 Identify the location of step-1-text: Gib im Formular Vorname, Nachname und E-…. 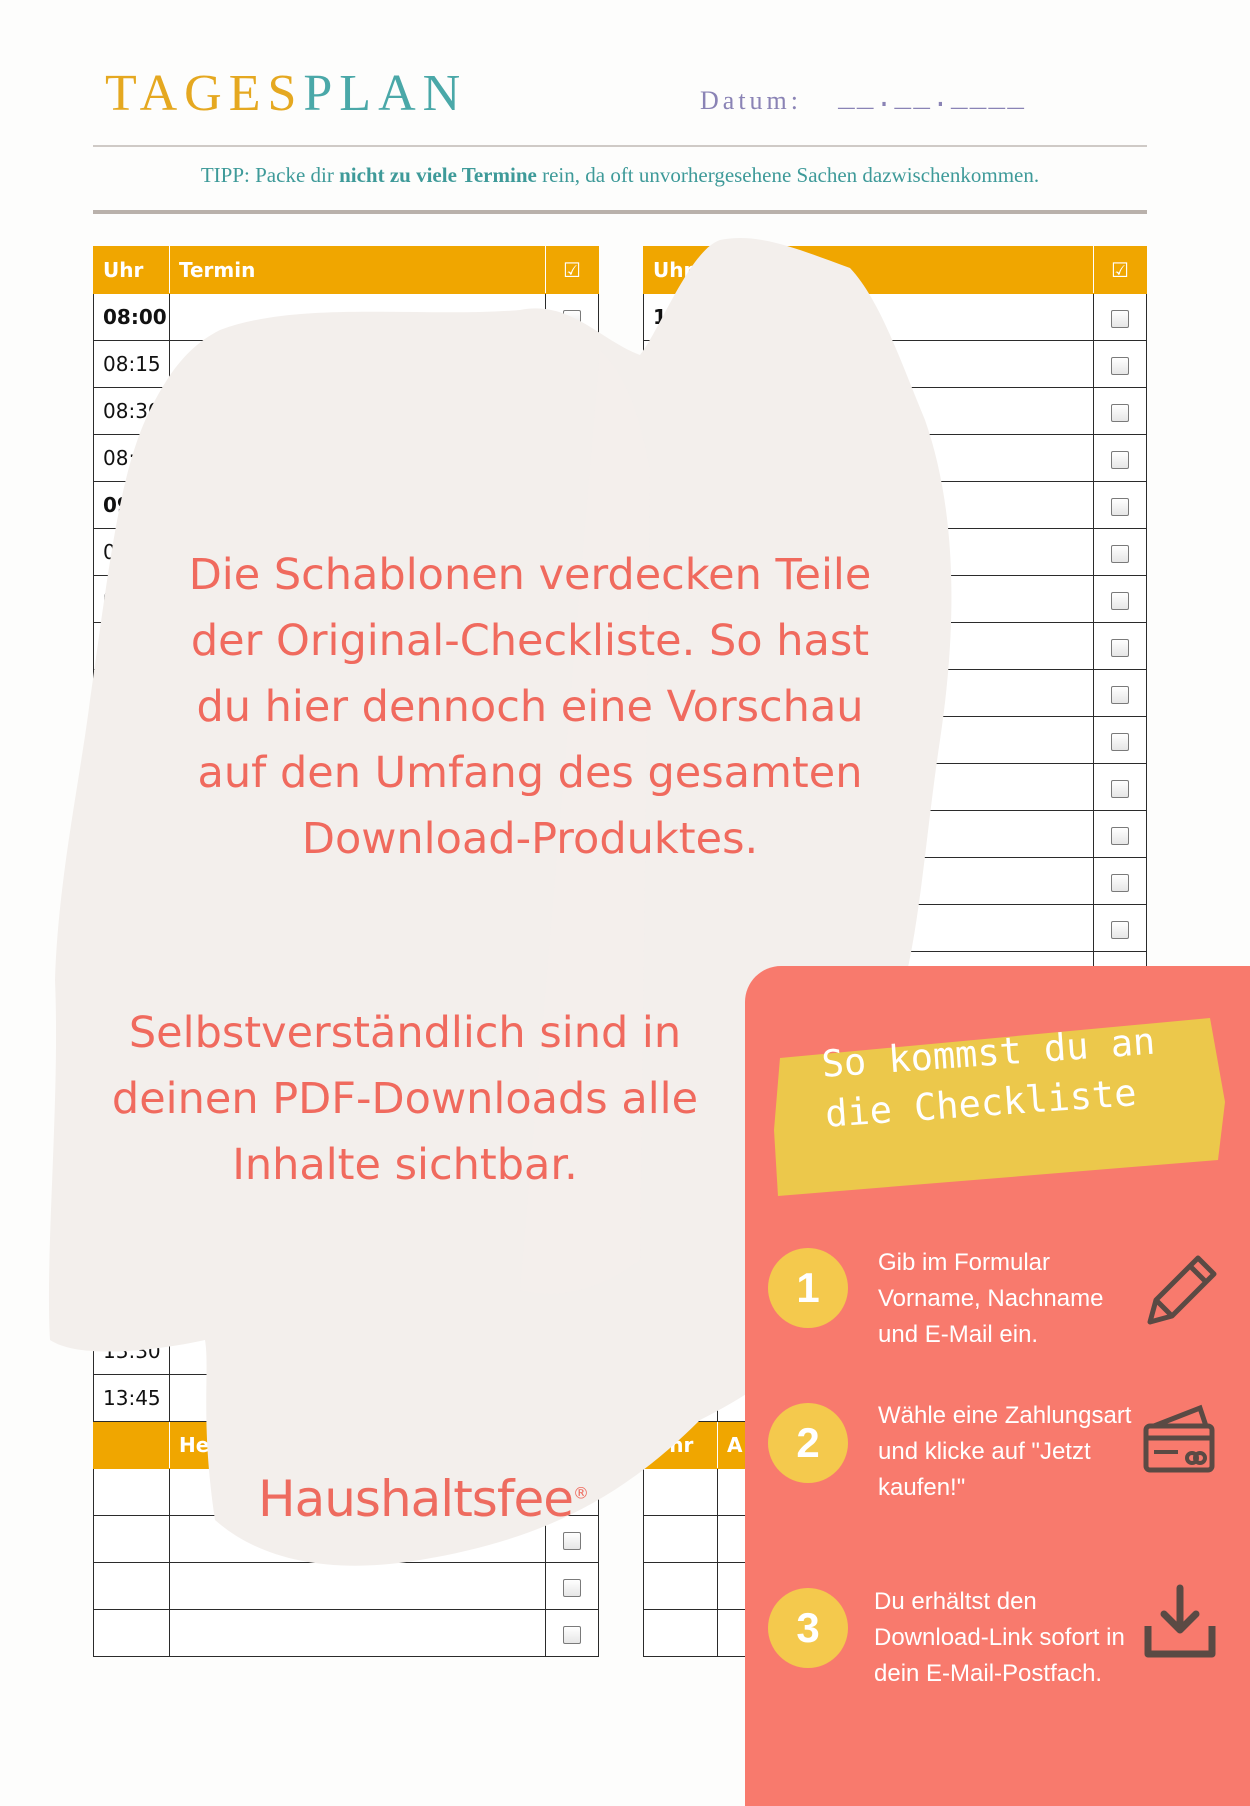
(991, 1298).